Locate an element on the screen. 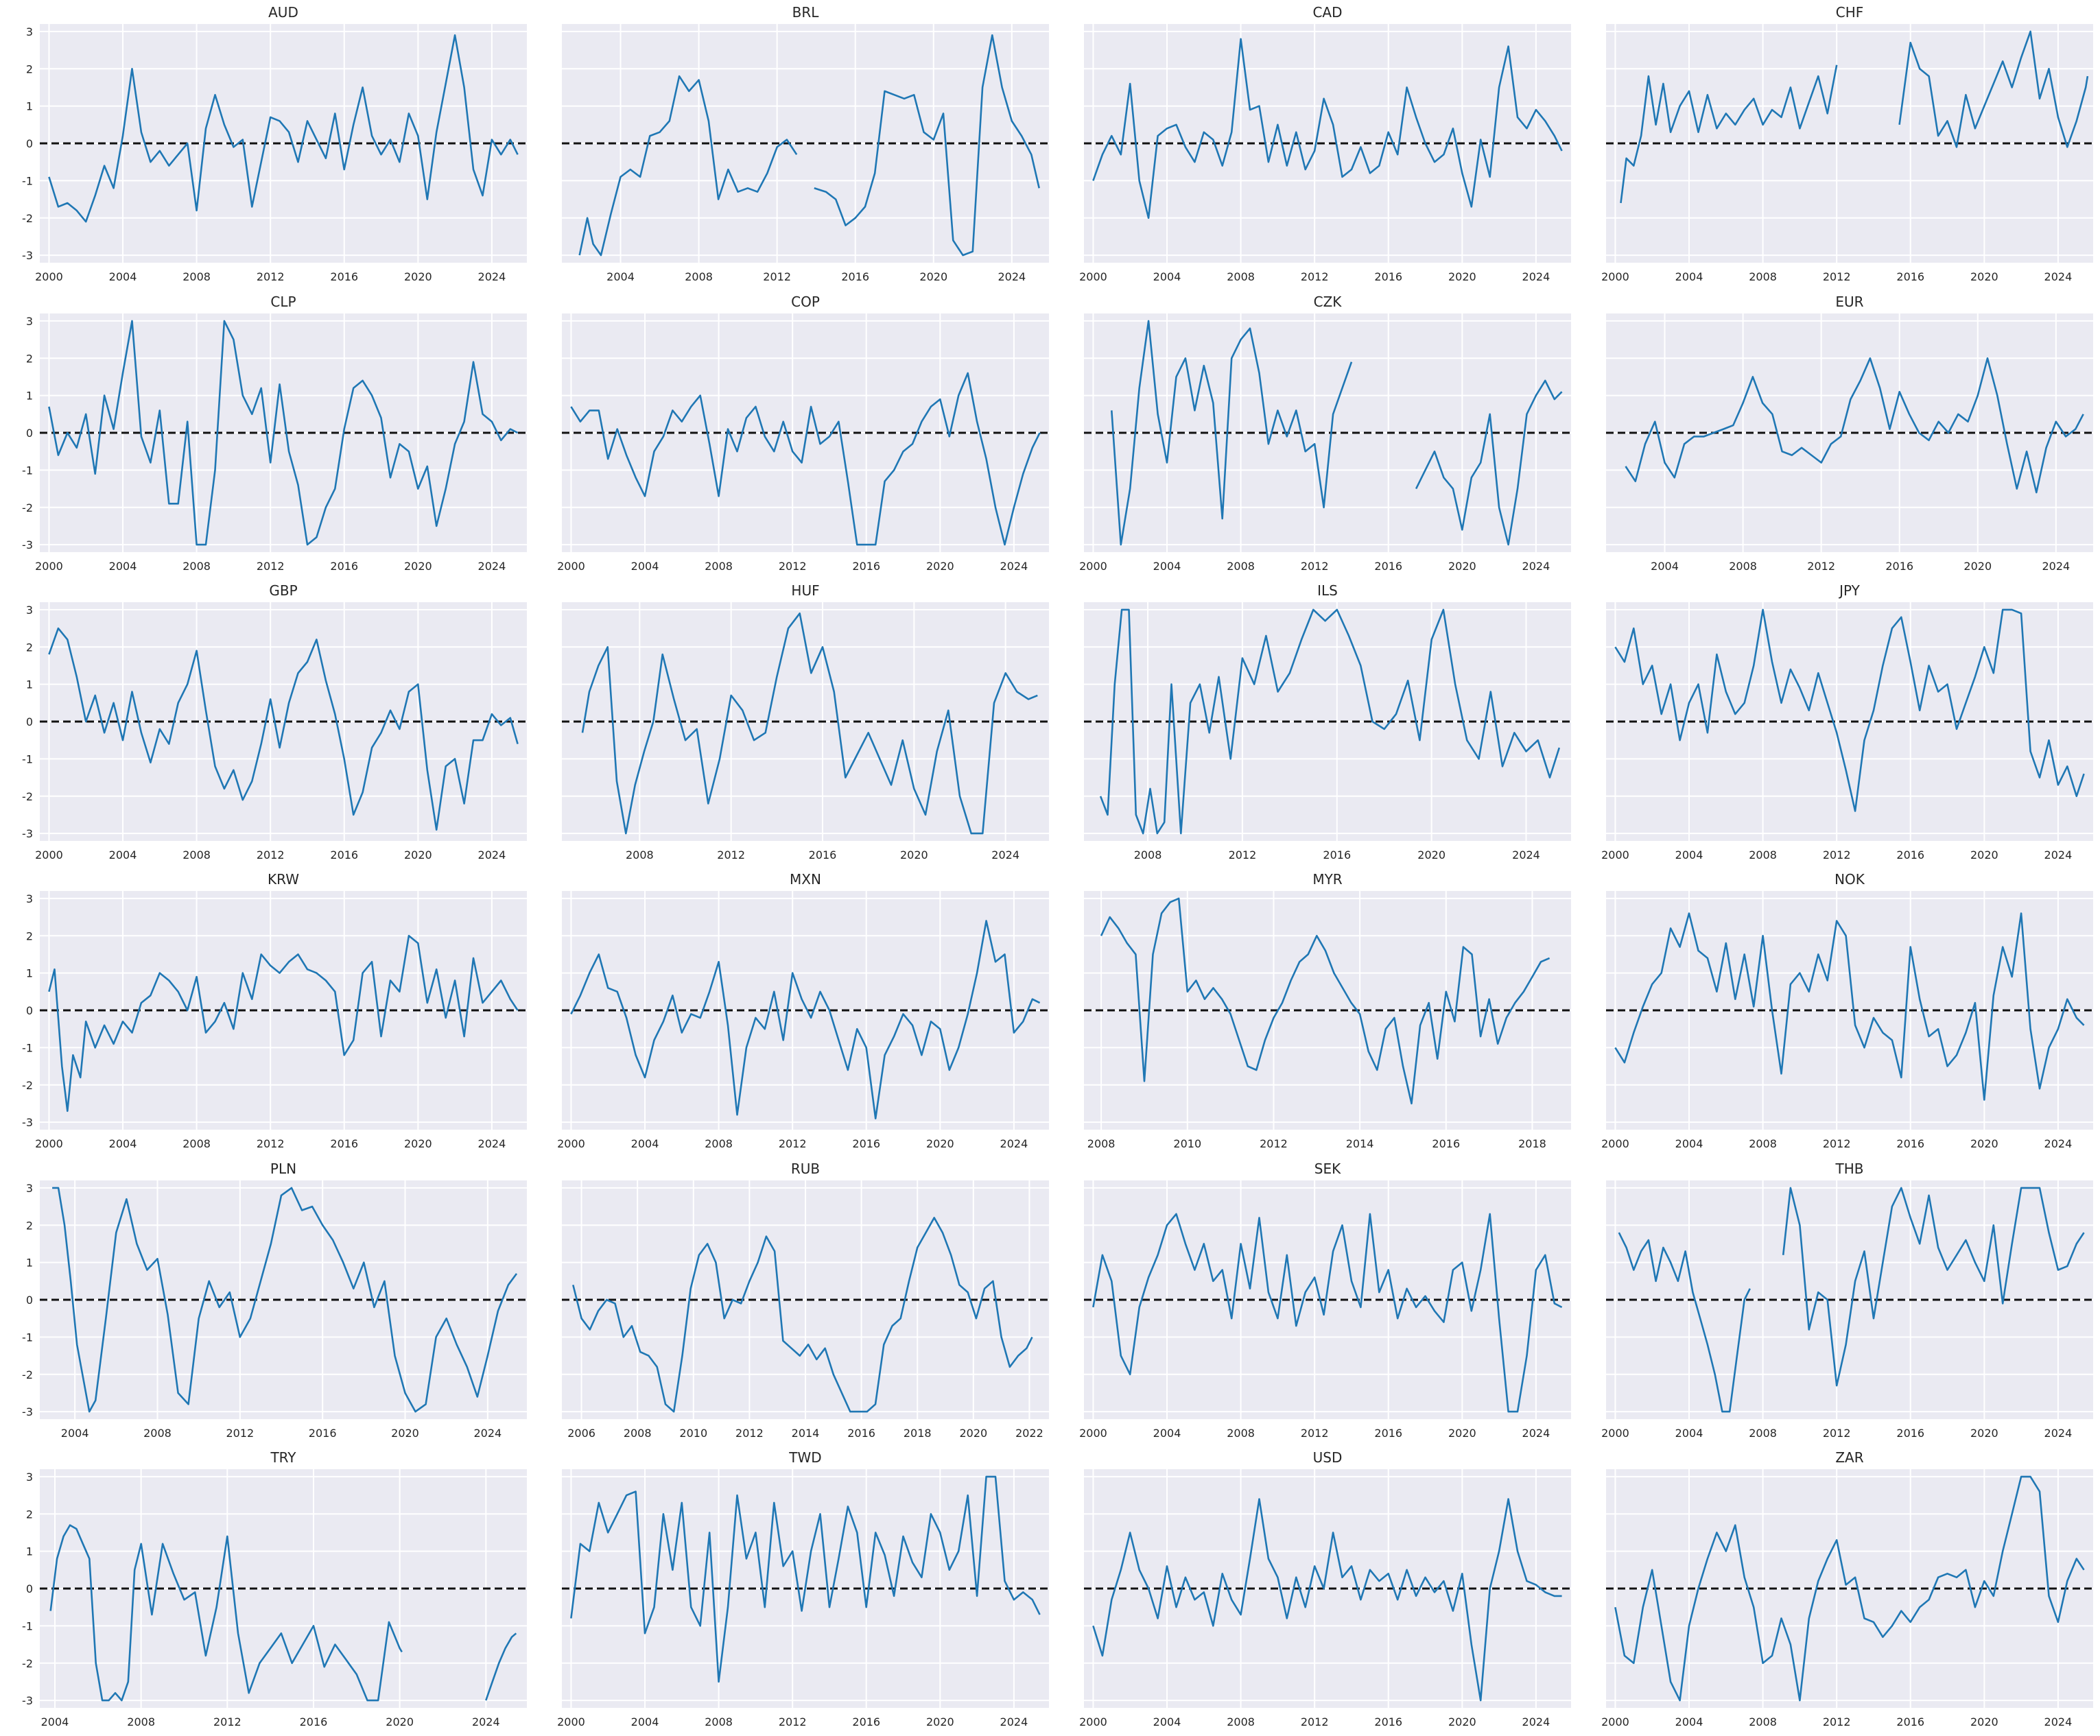  panel-title: MYR is located at coordinates (1327, 880).